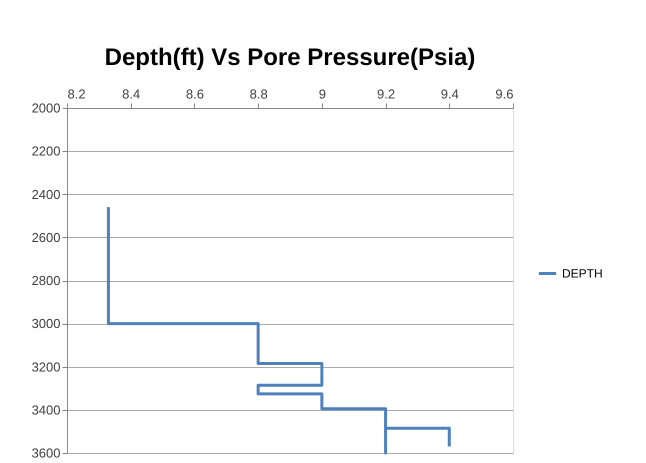  What do you see at coordinates (46, 194) in the screenshot?
I see `y-tick-label: 2400` at bounding box center [46, 194].